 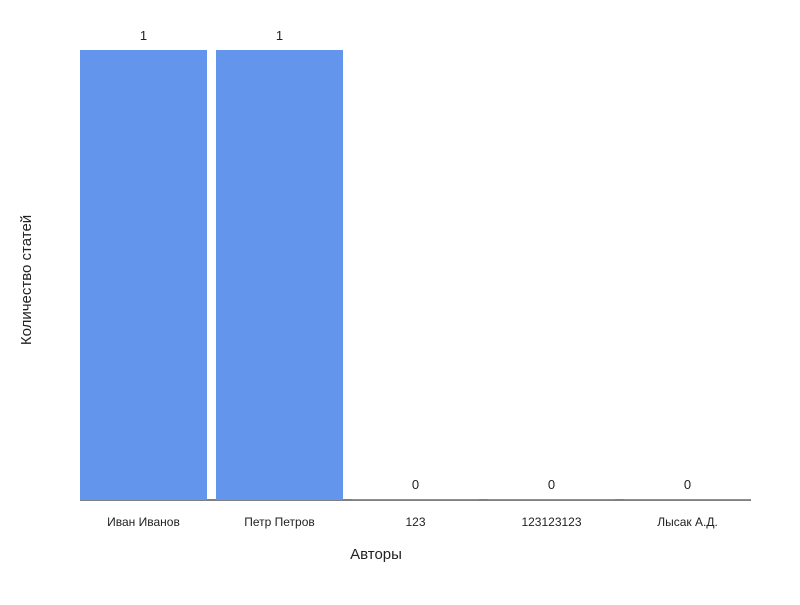 What do you see at coordinates (26, 280) in the screenshot?
I see `y-axis-title: Количество статей` at bounding box center [26, 280].